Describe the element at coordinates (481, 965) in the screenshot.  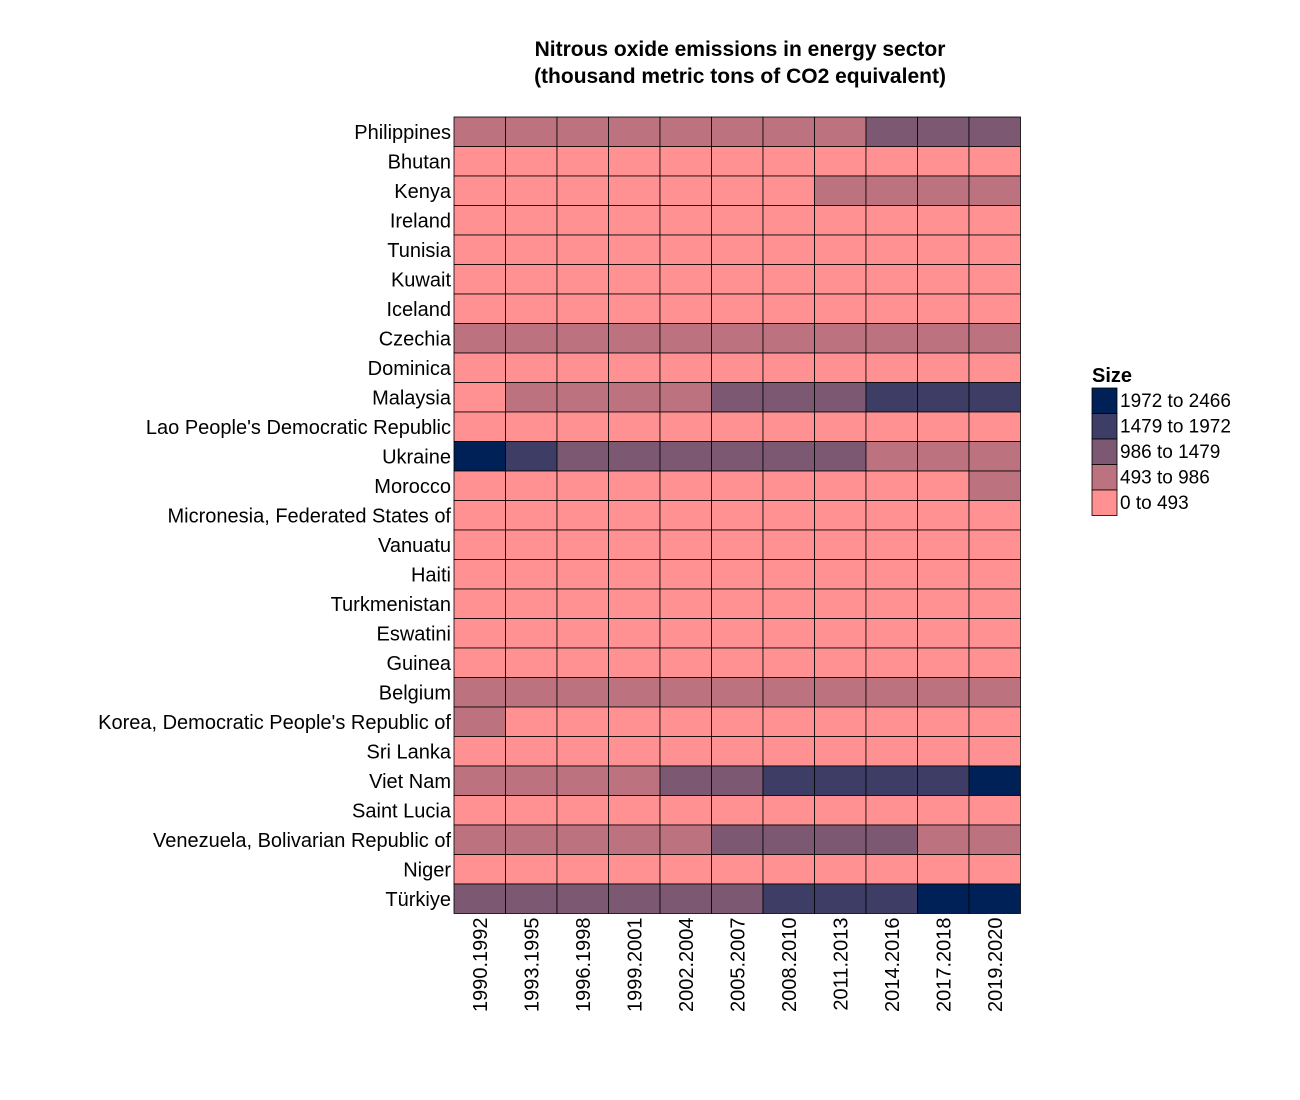
I see `x-tick-label: 1990.1992` at that location.